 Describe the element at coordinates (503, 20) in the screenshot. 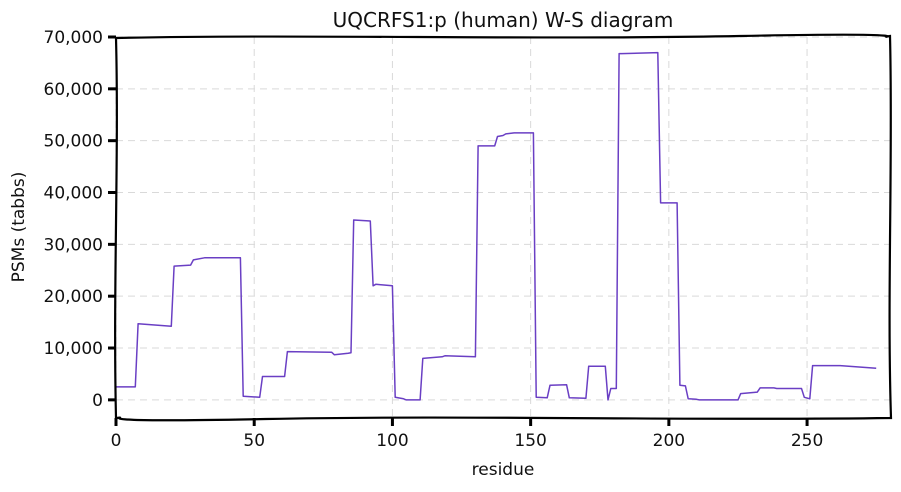

I see `chart-title: UQCRFS1:p (human) W-S diagram` at that location.